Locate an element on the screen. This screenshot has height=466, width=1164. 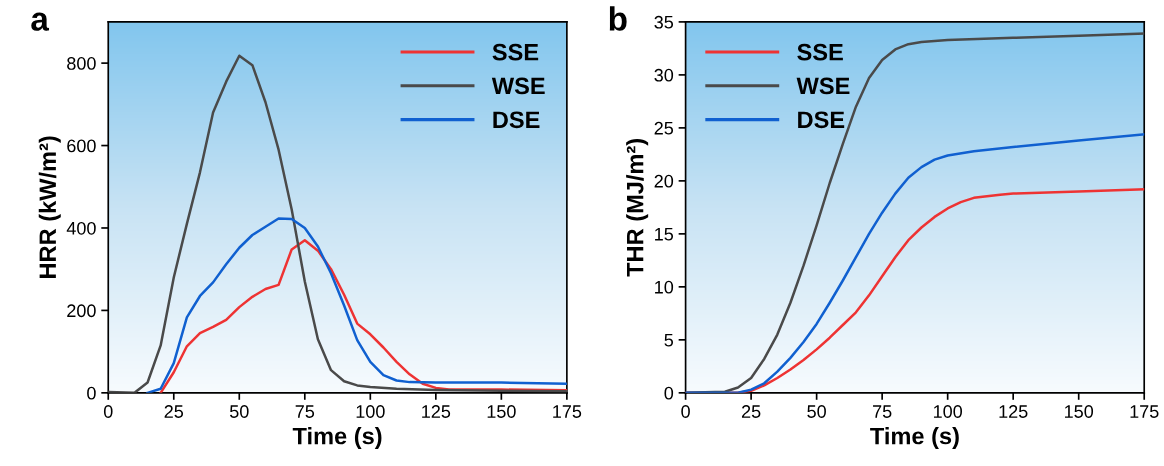
text: a is located at coordinates (40, 21).